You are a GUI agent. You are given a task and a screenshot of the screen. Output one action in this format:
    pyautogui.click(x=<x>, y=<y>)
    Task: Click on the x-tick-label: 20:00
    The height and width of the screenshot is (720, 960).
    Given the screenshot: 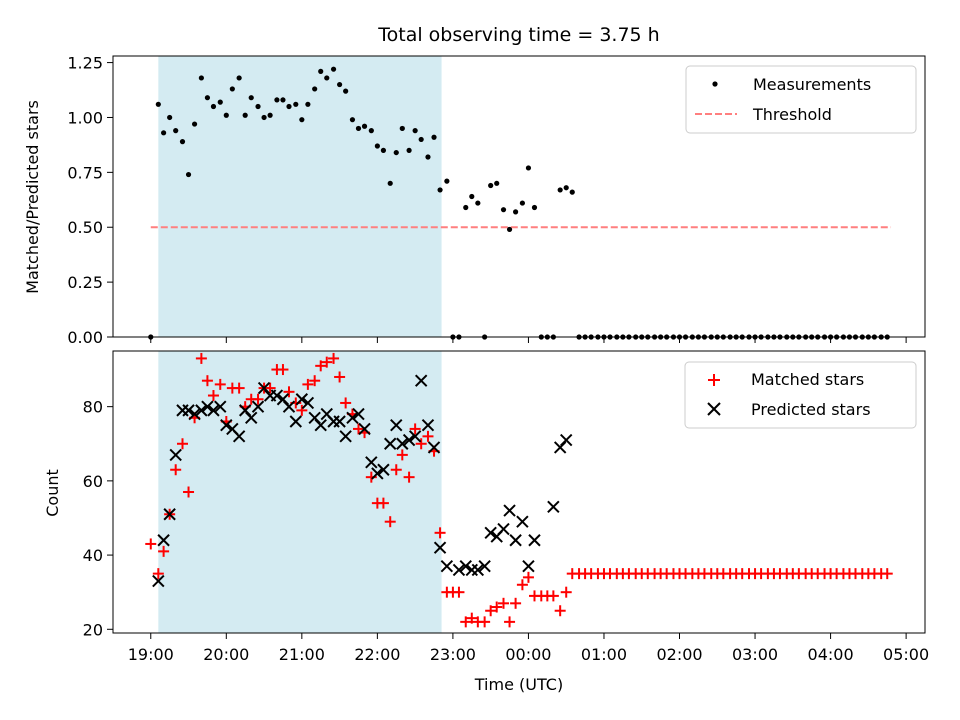 What is the action you would take?
    pyautogui.click(x=226, y=654)
    